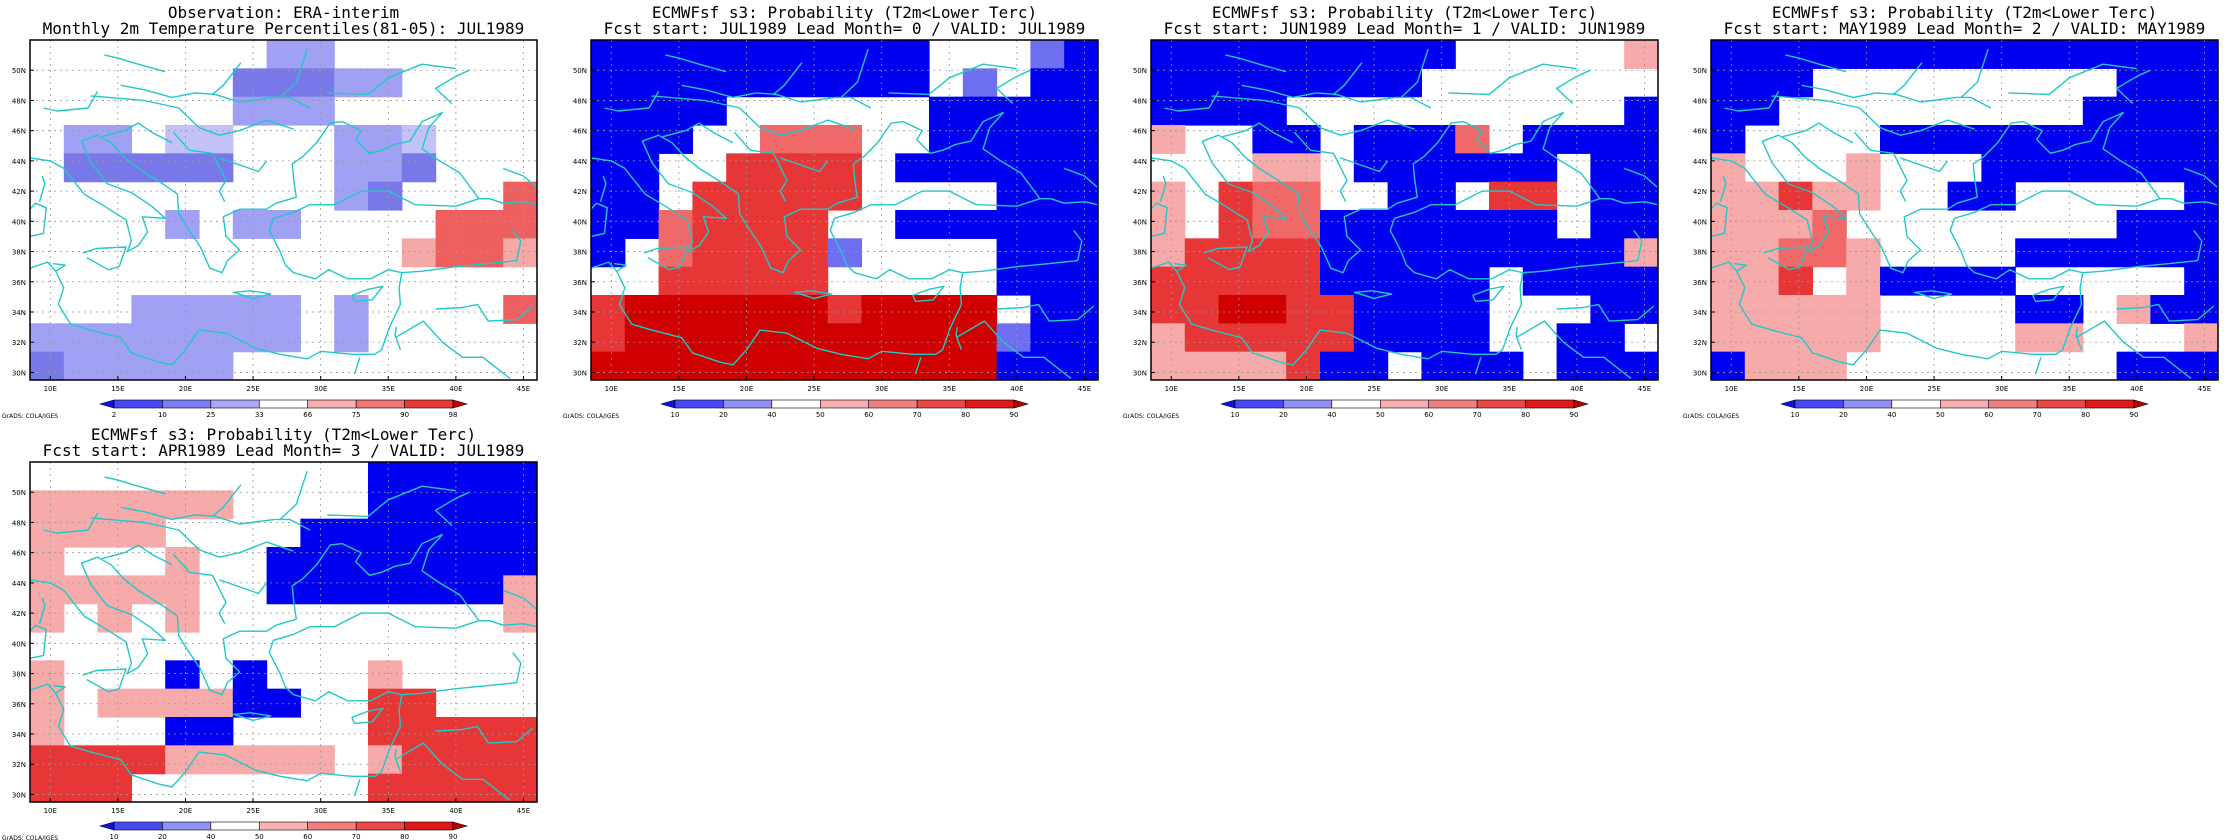 The image size is (2240, 840). What do you see at coordinates (1700, 222) in the screenshot?
I see `lat-label: 40N` at bounding box center [1700, 222].